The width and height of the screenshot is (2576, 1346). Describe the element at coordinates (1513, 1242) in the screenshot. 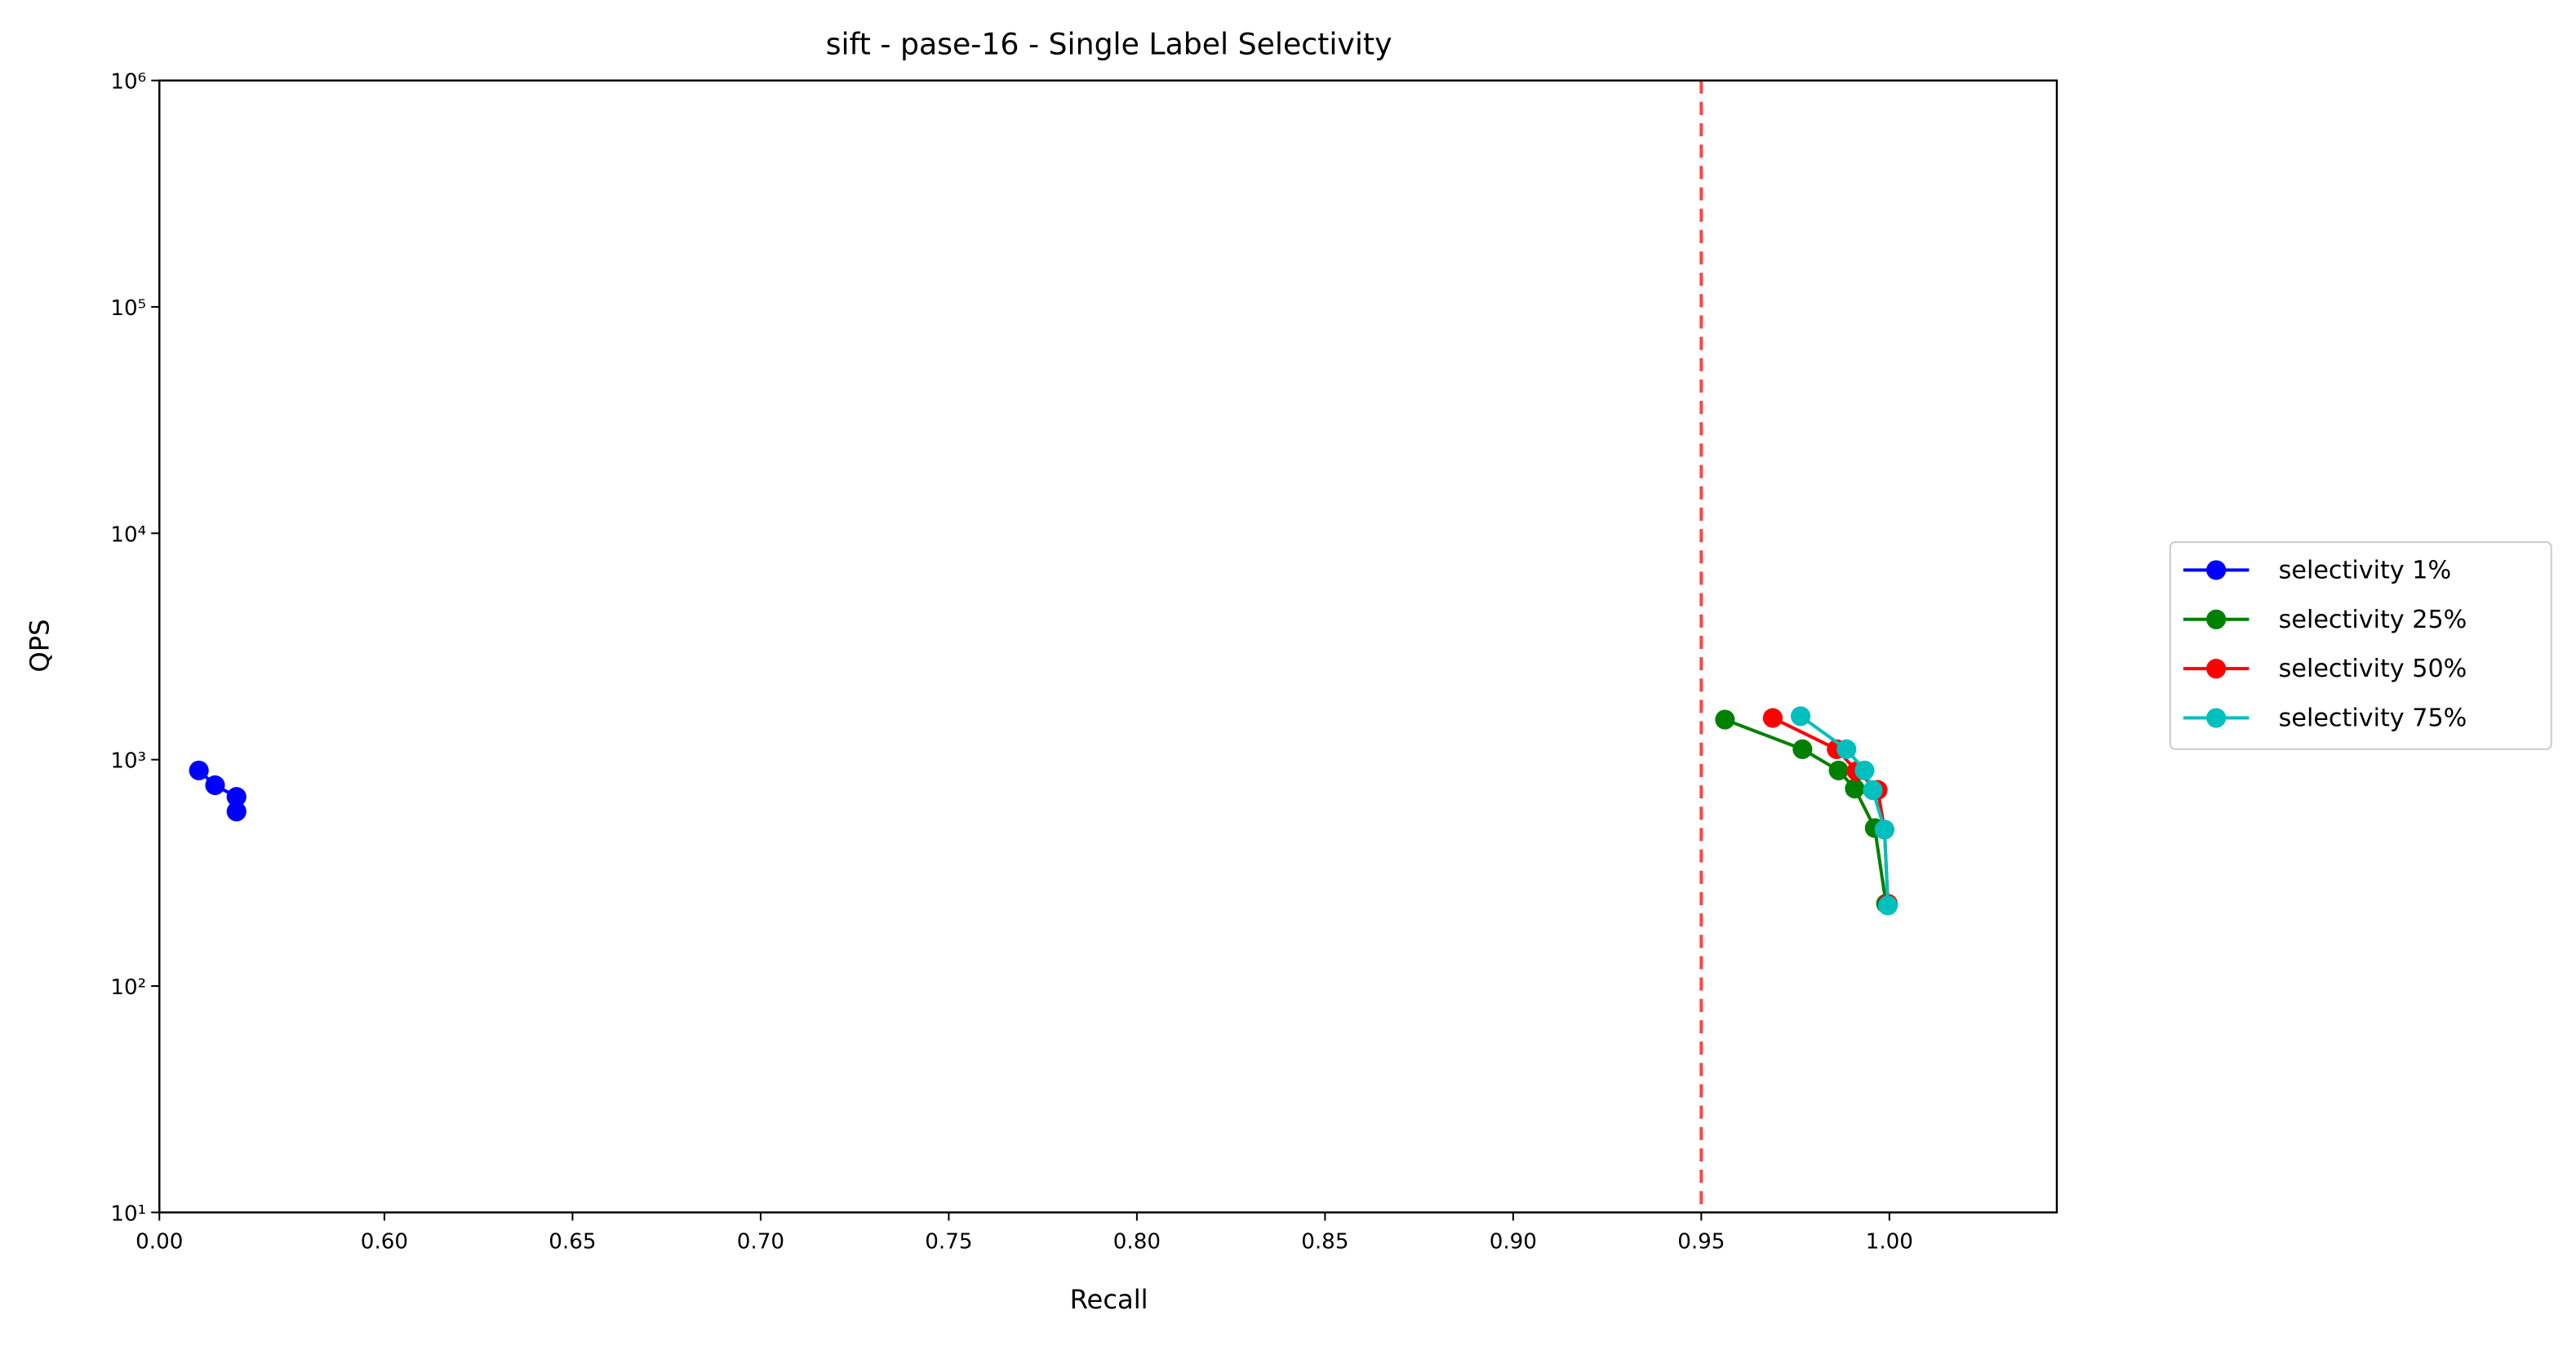

I see `x-tick-label: 0.90` at that location.